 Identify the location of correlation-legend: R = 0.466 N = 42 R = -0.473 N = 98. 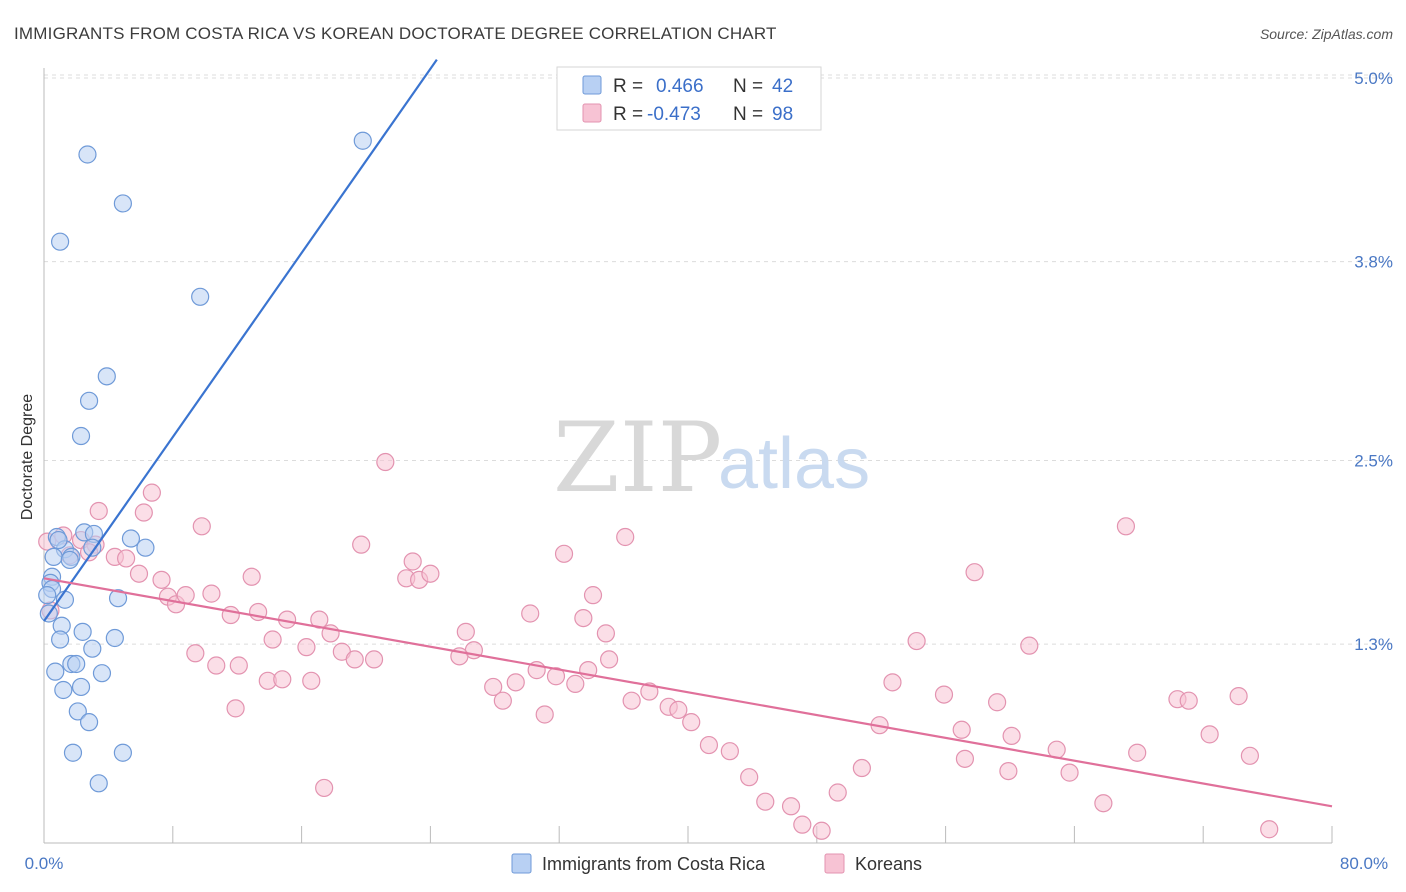
(689, 98).